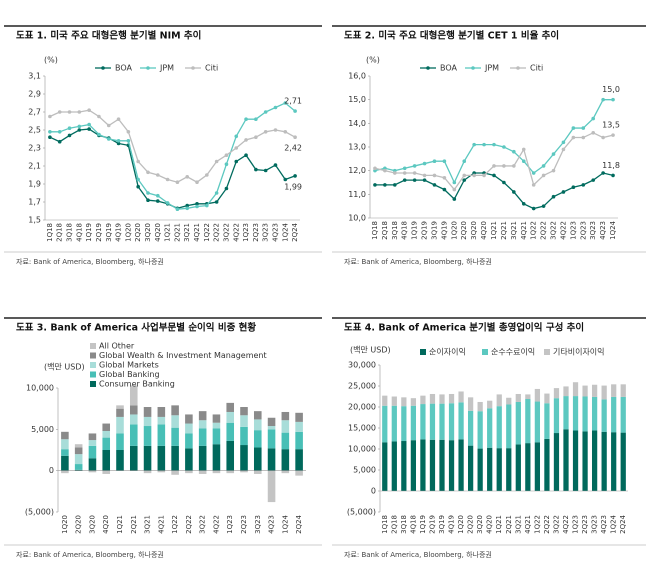 Image resolution: width=650 pixels, height=571 pixels. I want to click on y-tick-label: 10,000, so click(362, 449).